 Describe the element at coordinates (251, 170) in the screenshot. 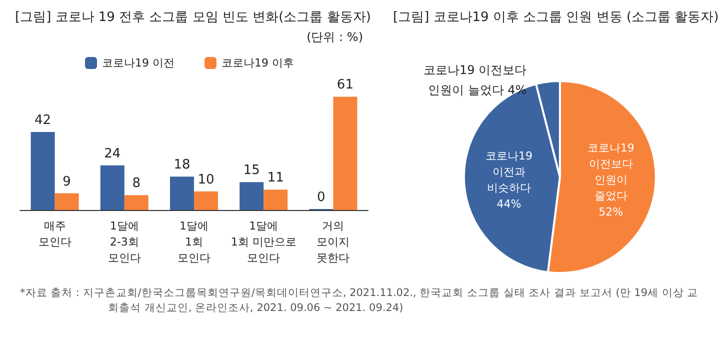

I see `data-label: 15` at that location.